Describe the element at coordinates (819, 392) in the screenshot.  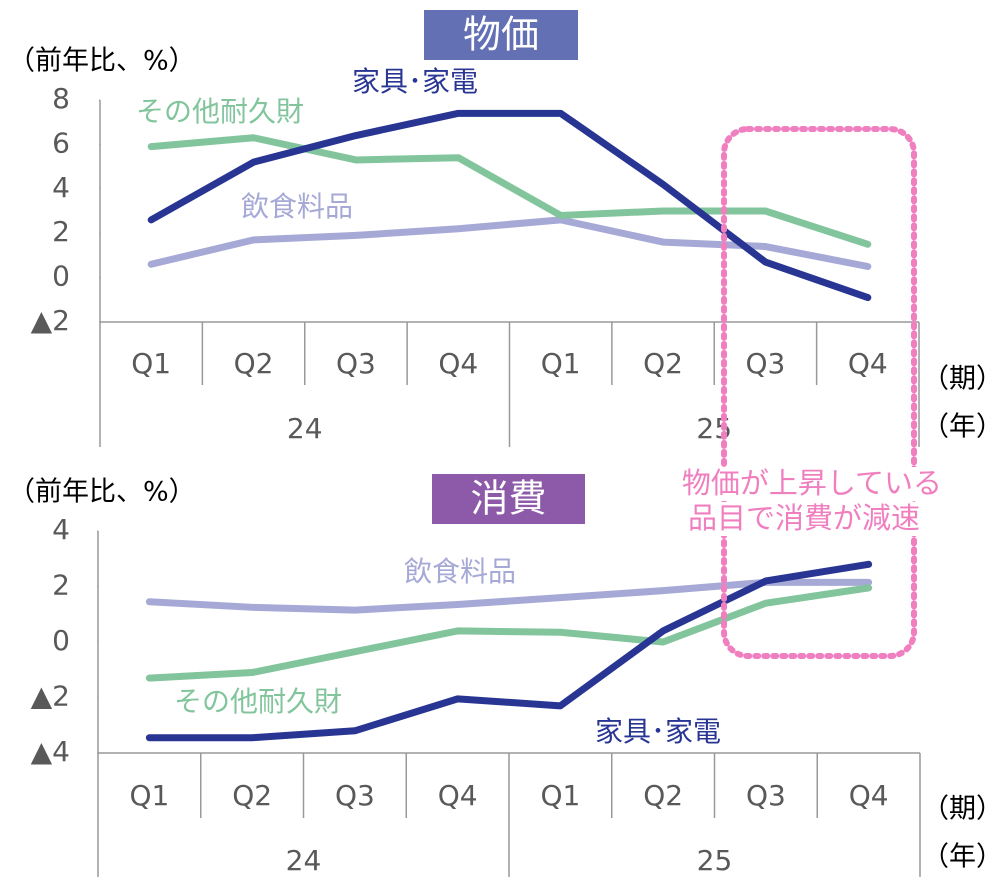
I see `annotation-box` at that location.